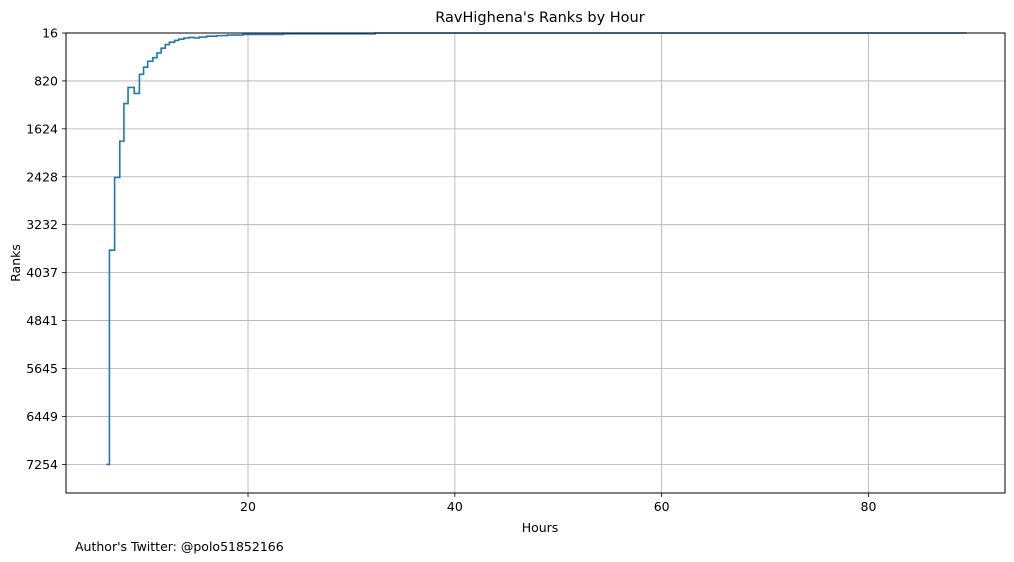 This screenshot has height=562, width=1014. Describe the element at coordinates (42, 368) in the screenshot. I see `y-tick-label: 5645` at that location.